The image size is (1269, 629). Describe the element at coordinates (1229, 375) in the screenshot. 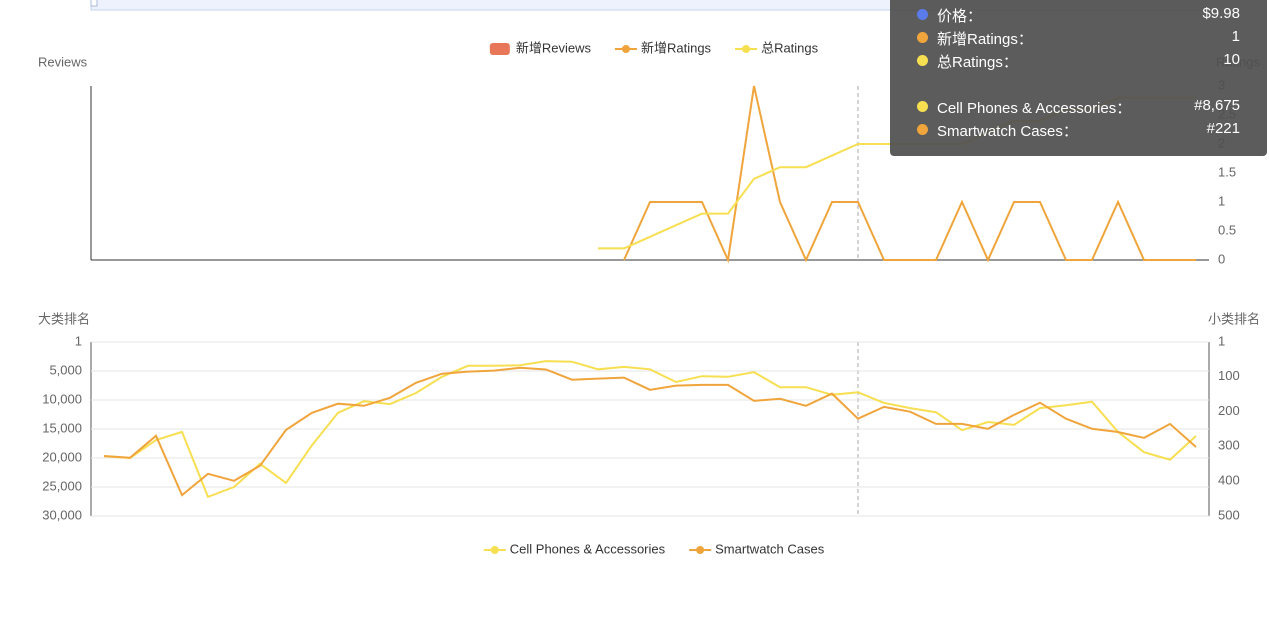

I see `y2-tick-label: 100` at that location.